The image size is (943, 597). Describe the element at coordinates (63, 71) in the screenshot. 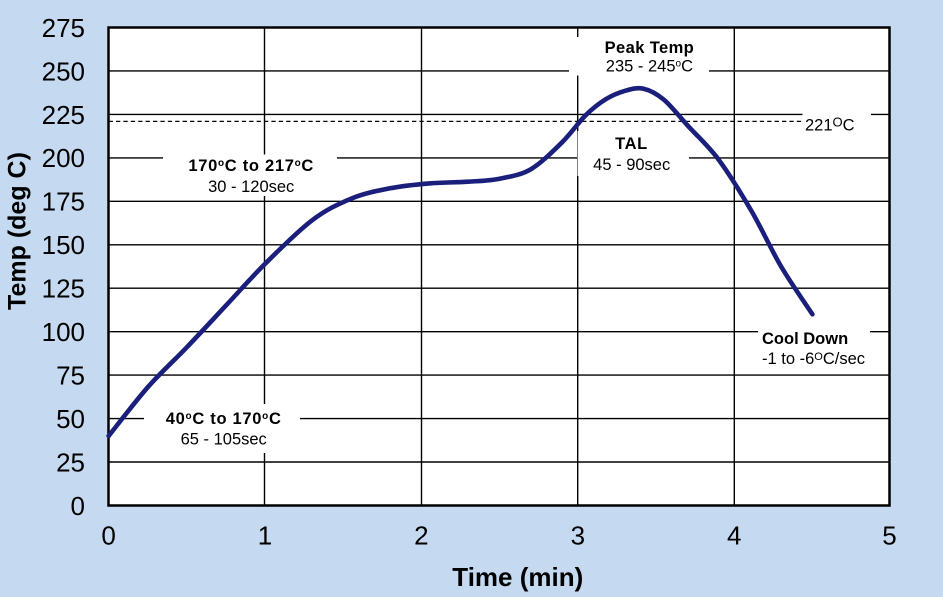

I see `svg-text: 250` at that location.